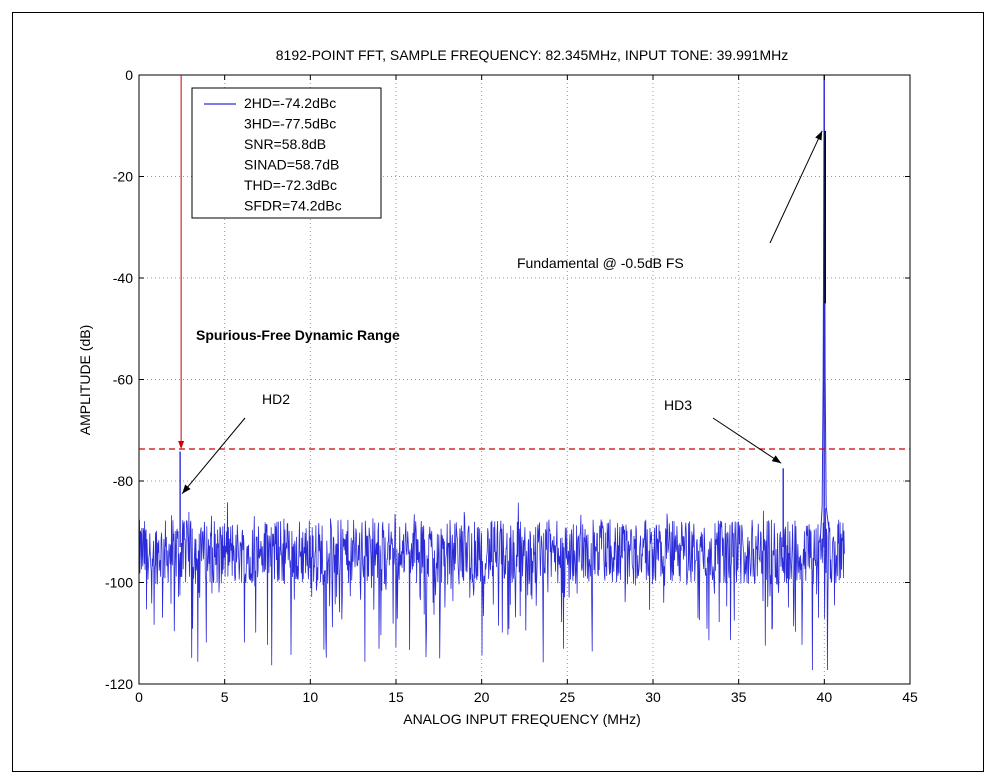  What do you see at coordinates (290, 185) in the screenshot?
I see `legend-entry: THD=-72.3dBc` at bounding box center [290, 185].